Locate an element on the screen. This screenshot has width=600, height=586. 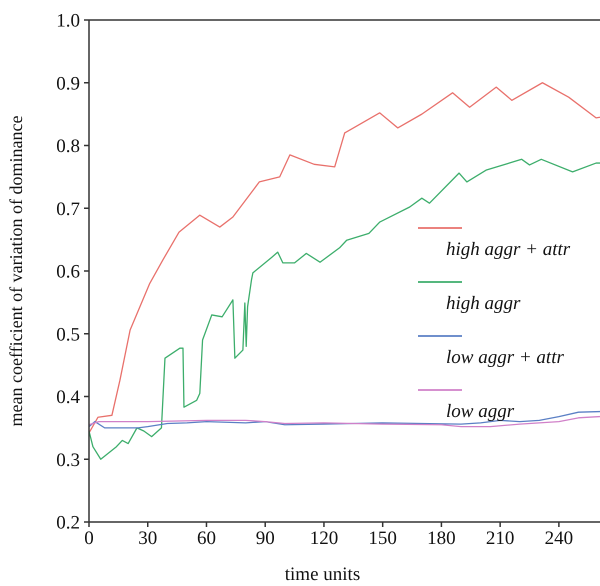
y-tick-label: 1.0 is located at coordinates (68, 21).